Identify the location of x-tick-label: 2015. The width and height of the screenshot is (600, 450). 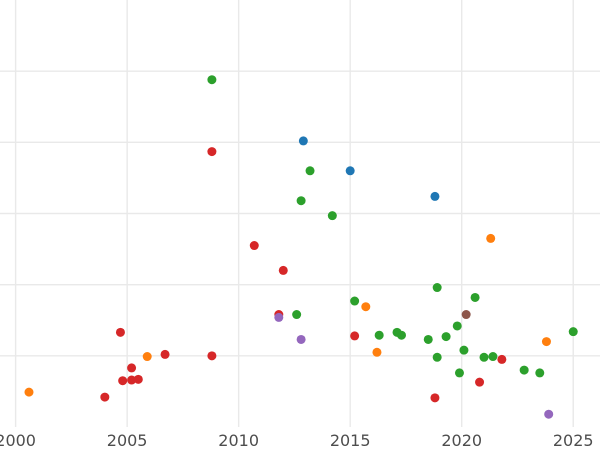
(350, 440).